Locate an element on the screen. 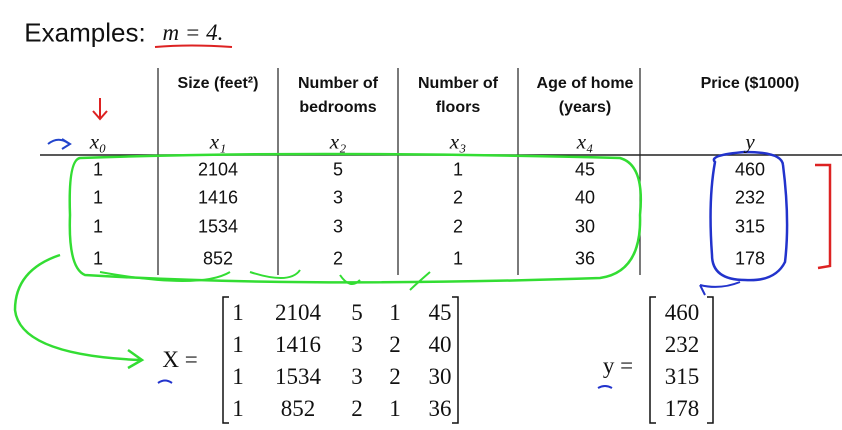  table-cell: 30 is located at coordinates (585, 226).